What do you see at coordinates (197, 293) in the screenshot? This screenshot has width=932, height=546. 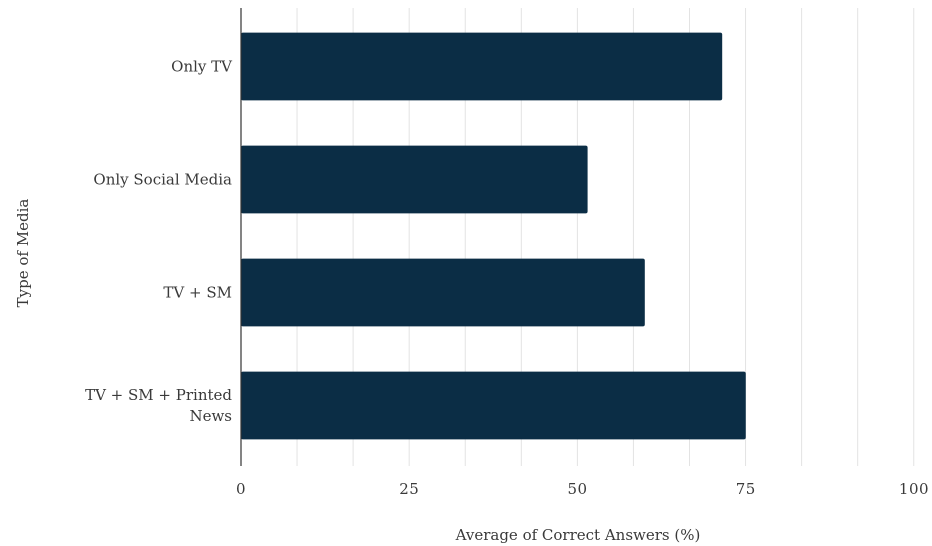 I see `category-label: TV + SM` at bounding box center [197, 293].